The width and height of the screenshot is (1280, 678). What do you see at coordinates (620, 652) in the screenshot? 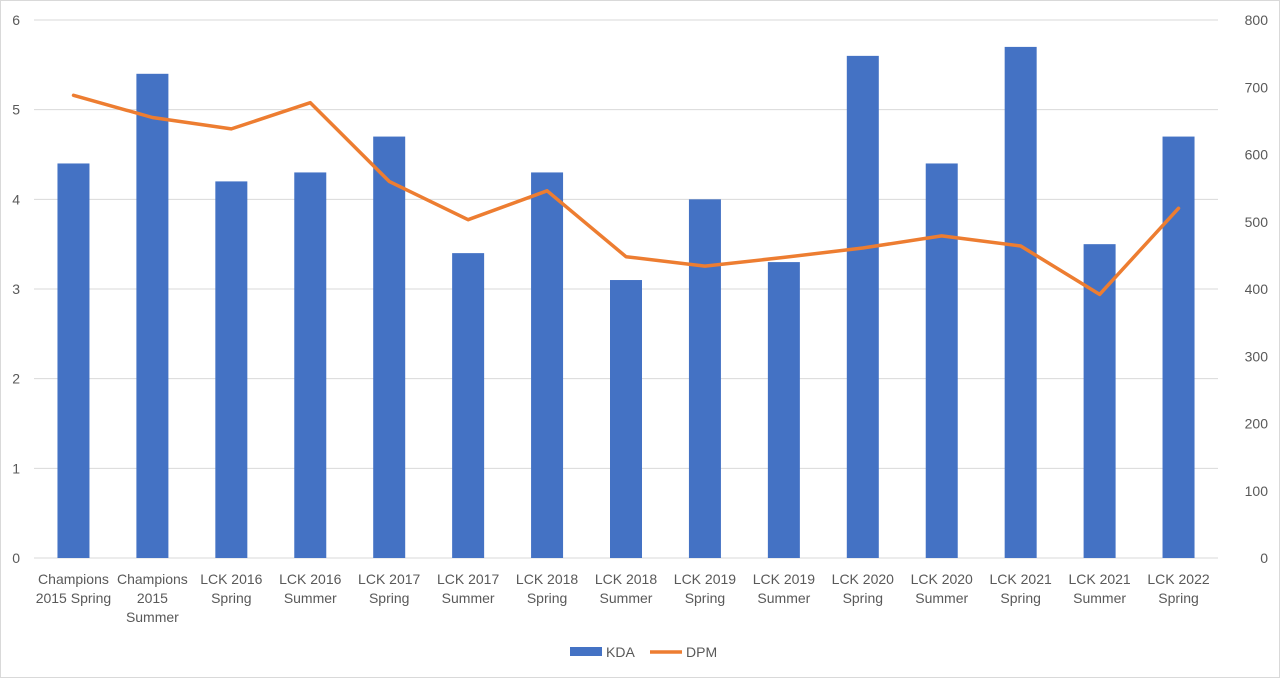
I see `legend-label-kda: KDA` at bounding box center [620, 652].